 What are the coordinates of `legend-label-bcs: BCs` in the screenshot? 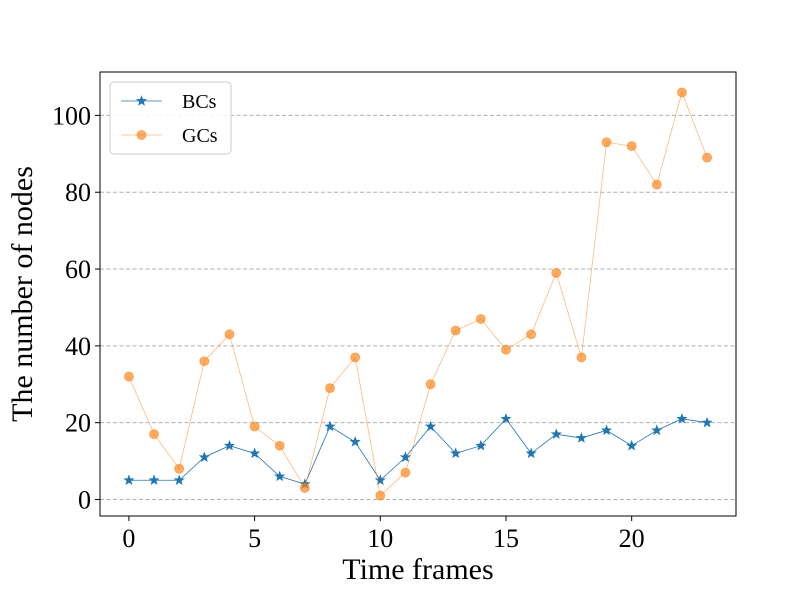 It's located at (199, 102).